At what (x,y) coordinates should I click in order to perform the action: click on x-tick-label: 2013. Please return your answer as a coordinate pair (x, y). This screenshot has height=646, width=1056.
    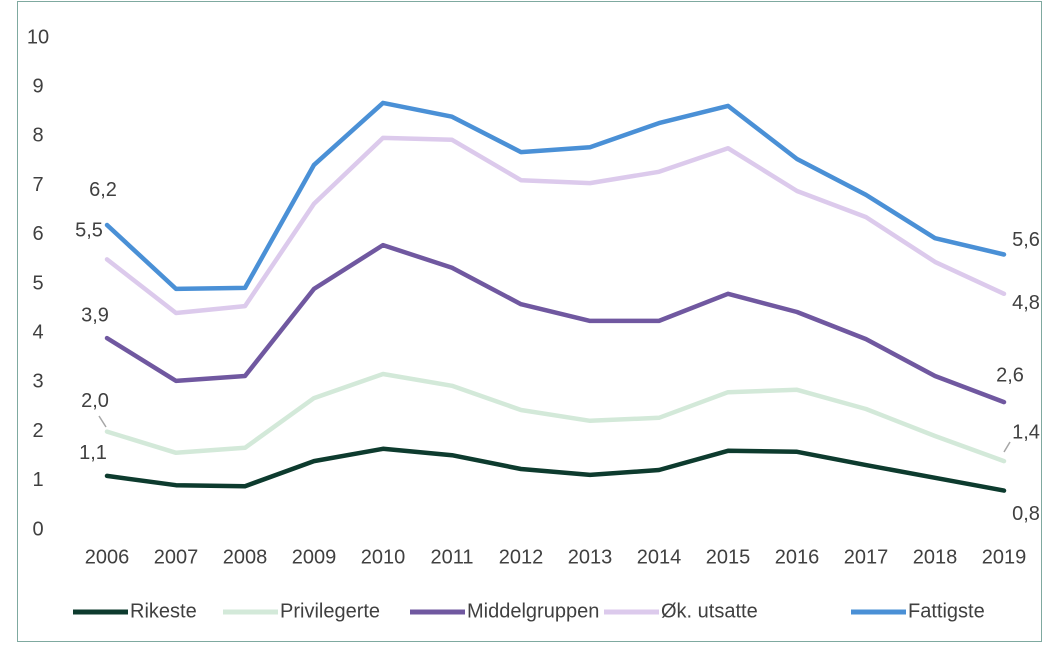
    Looking at the image, I should click on (590, 557).